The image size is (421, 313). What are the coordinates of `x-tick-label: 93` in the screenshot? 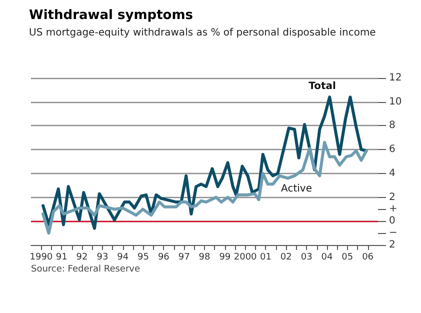 It's located at (102, 257).